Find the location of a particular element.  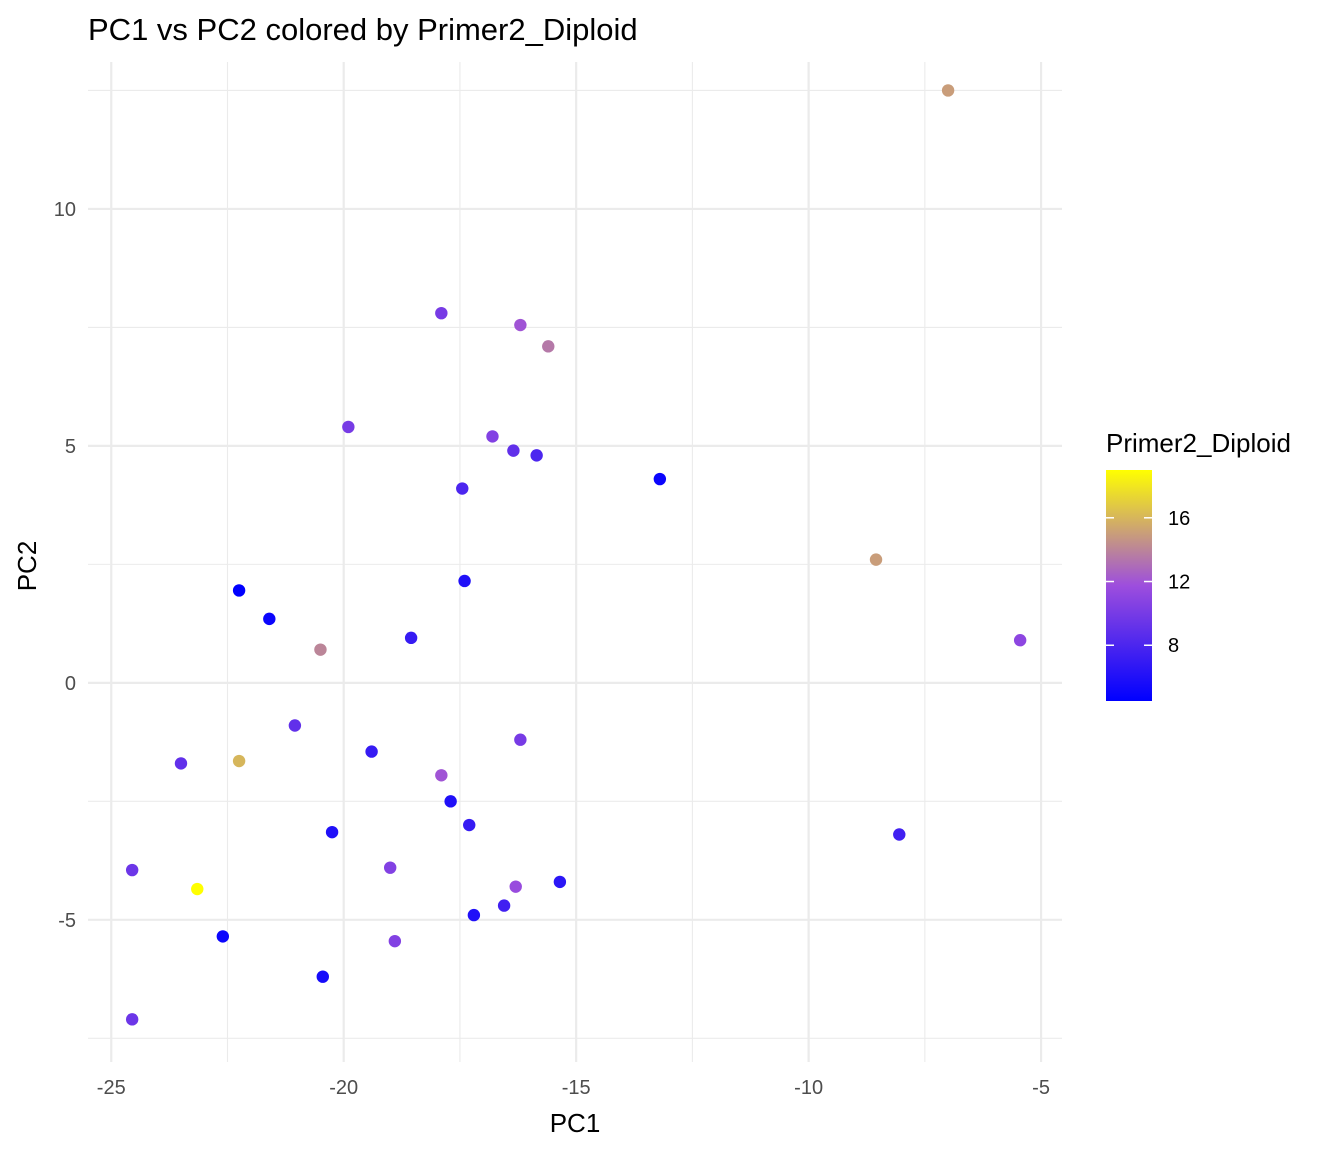

x-tick-label: -25 is located at coordinates (111, 1088).